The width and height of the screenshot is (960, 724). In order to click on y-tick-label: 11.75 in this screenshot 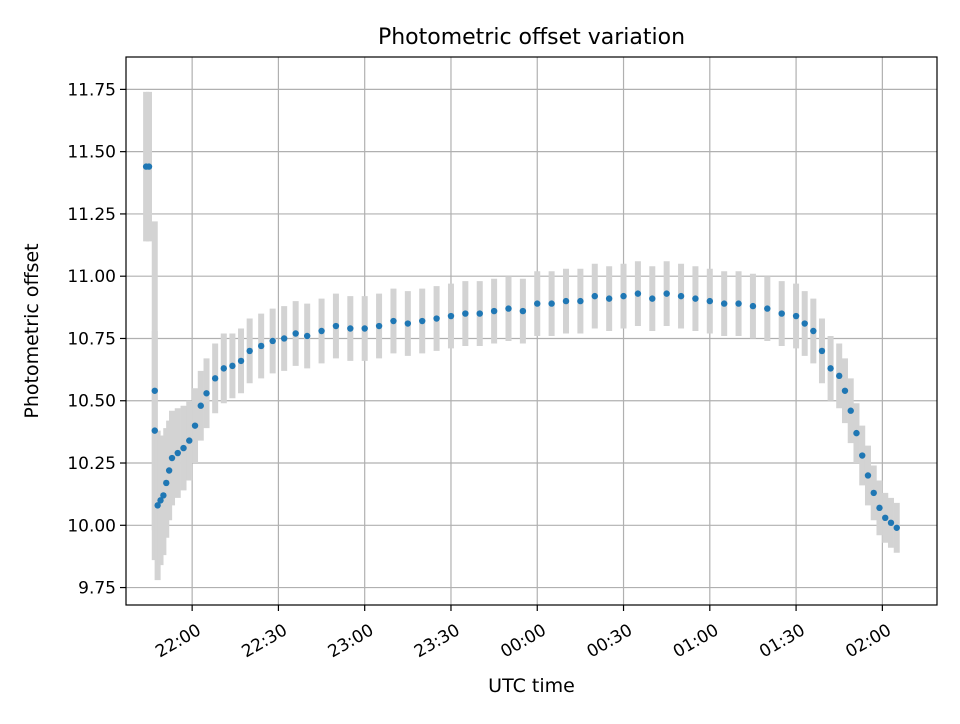, I will do `click(91, 90)`.